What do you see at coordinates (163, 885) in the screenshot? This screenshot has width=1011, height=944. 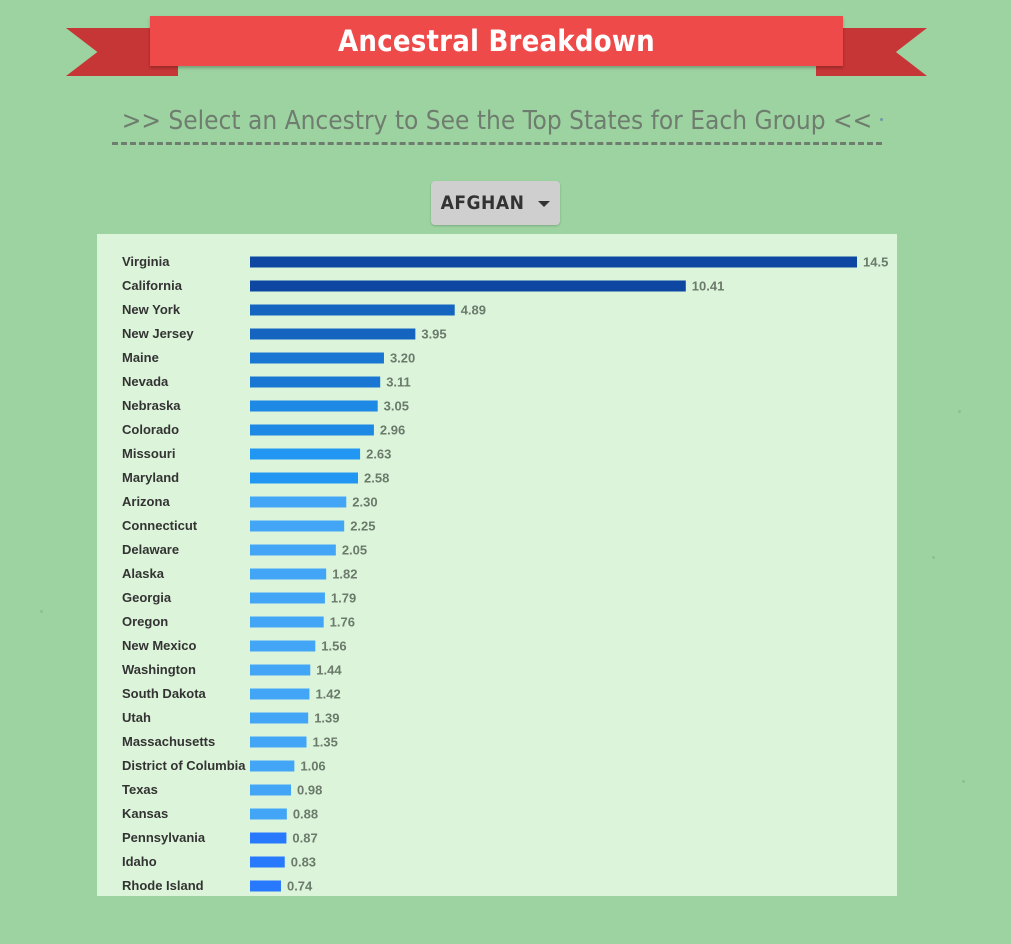 I see `category-label: Rhode Island` at bounding box center [163, 885].